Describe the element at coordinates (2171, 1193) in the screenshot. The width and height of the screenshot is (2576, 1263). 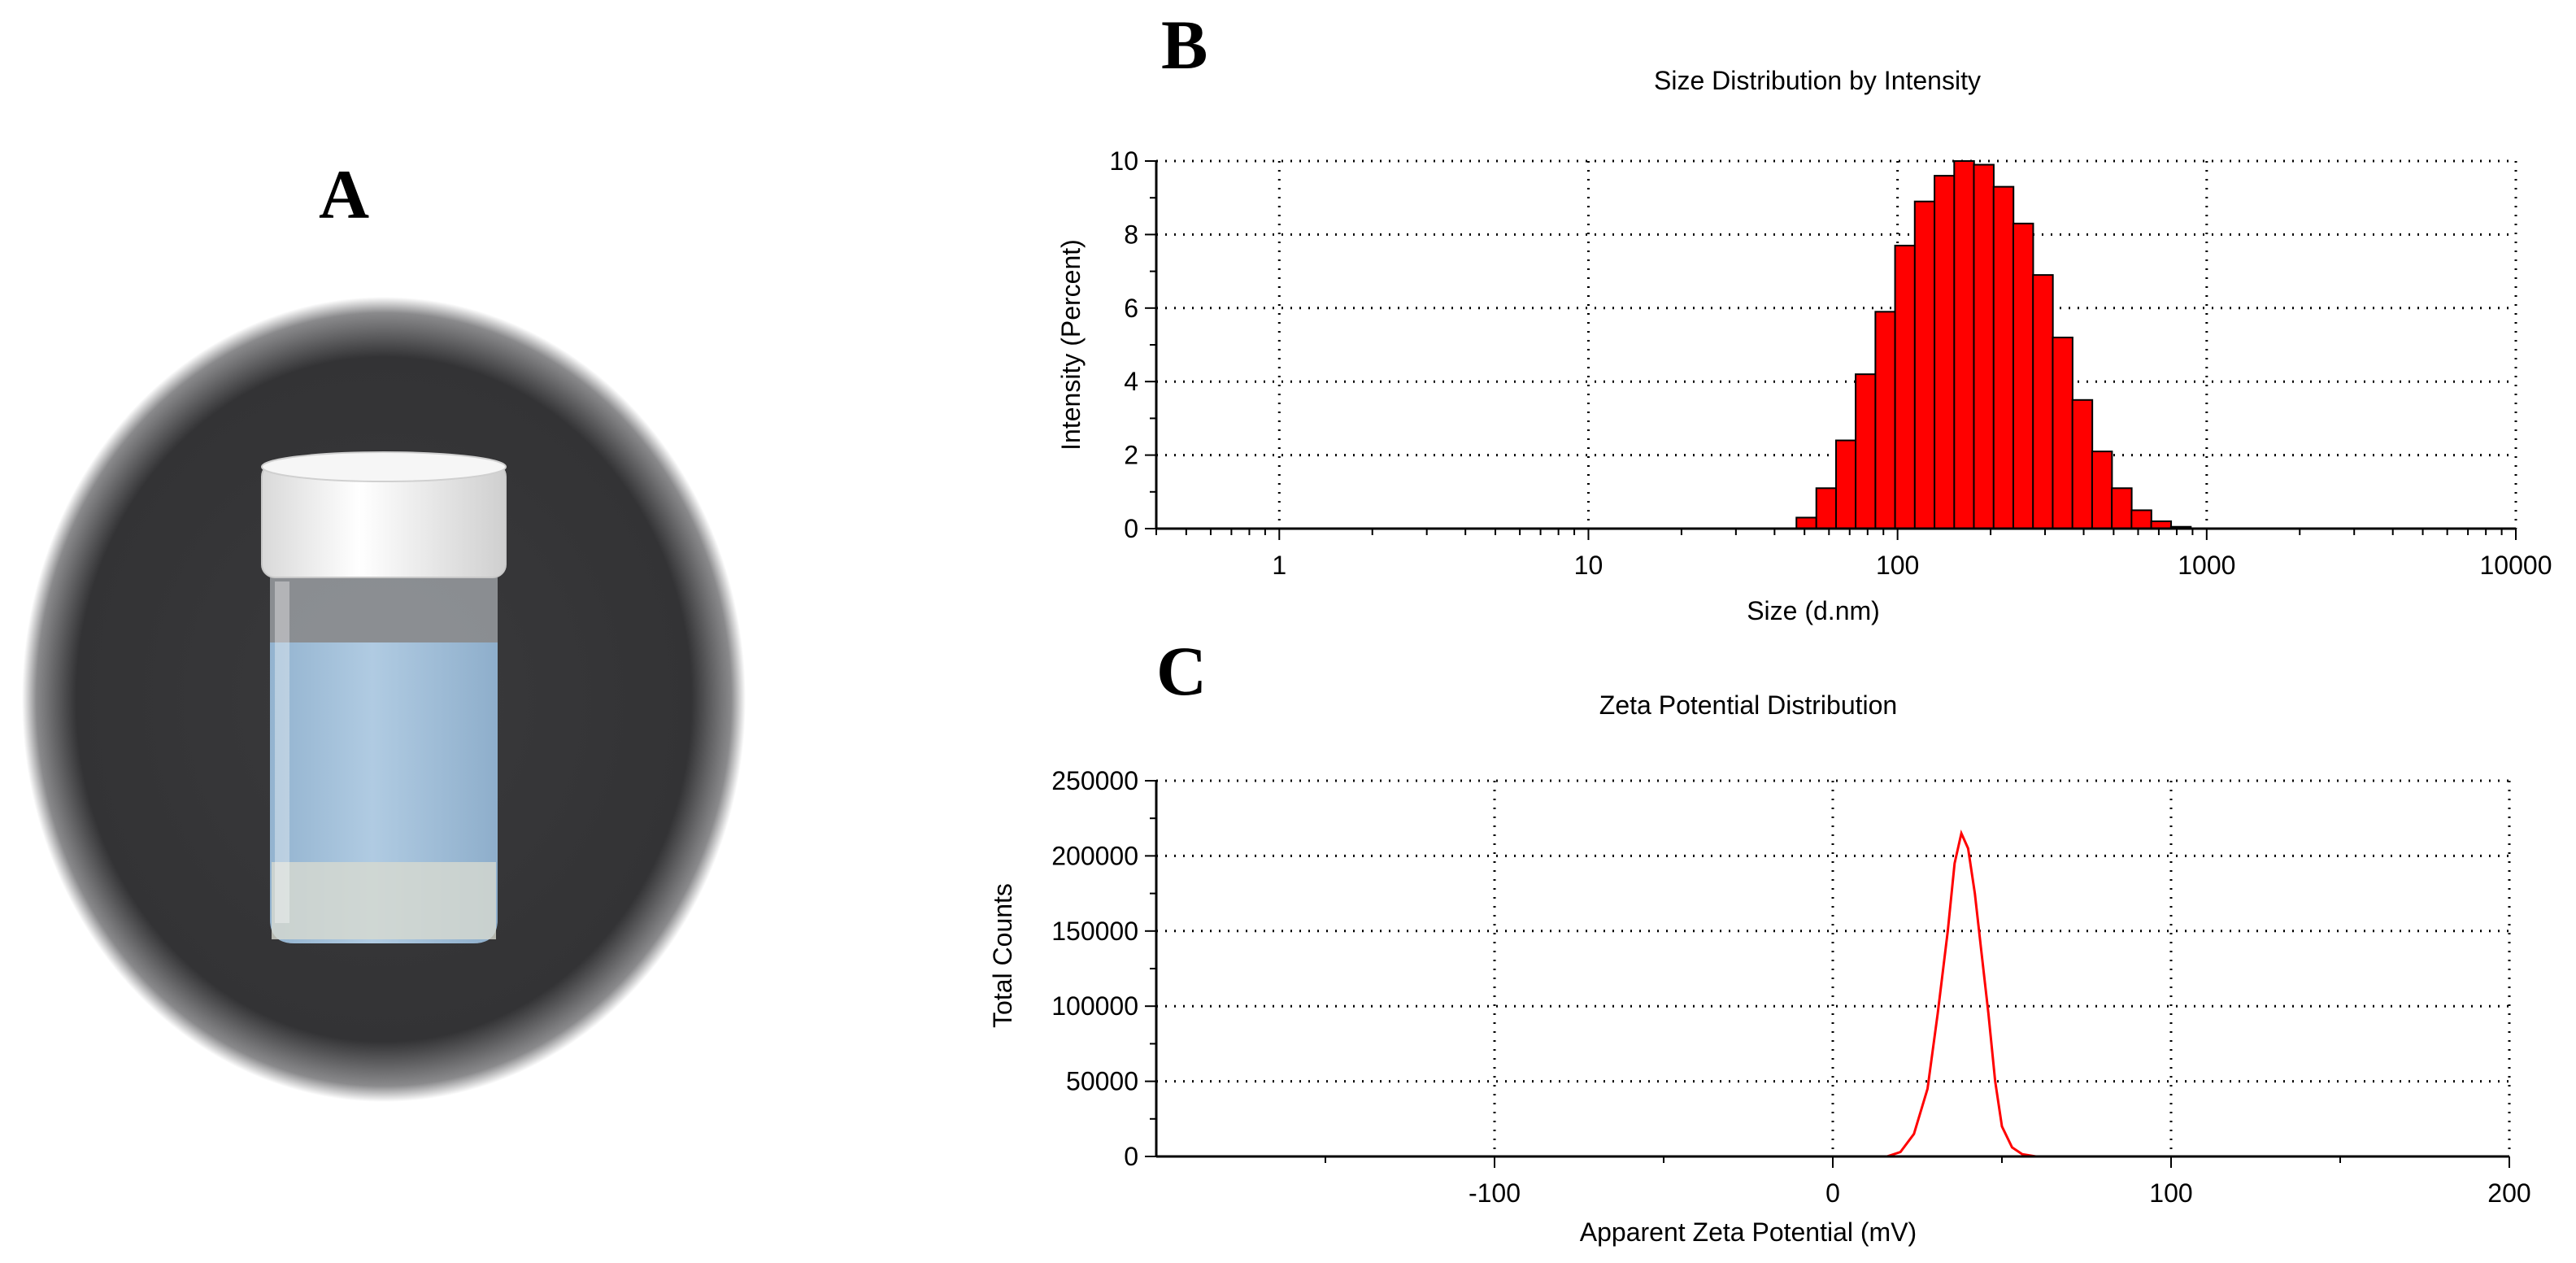
I see `zeta-x-tick-label: 100` at that location.